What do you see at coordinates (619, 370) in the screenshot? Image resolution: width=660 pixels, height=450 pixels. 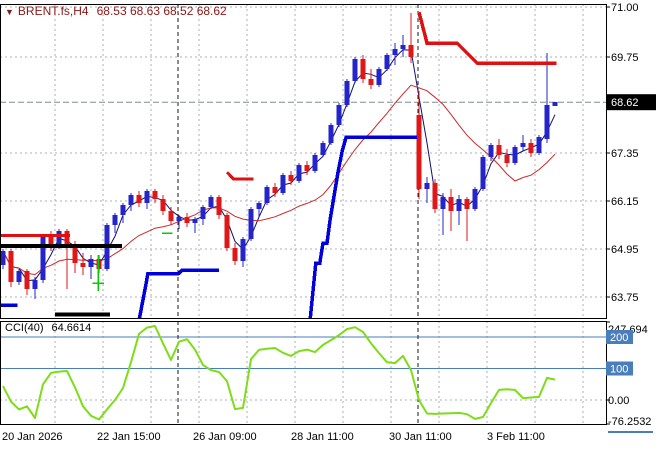 I see `svg-text: 100` at bounding box center [619, 370].